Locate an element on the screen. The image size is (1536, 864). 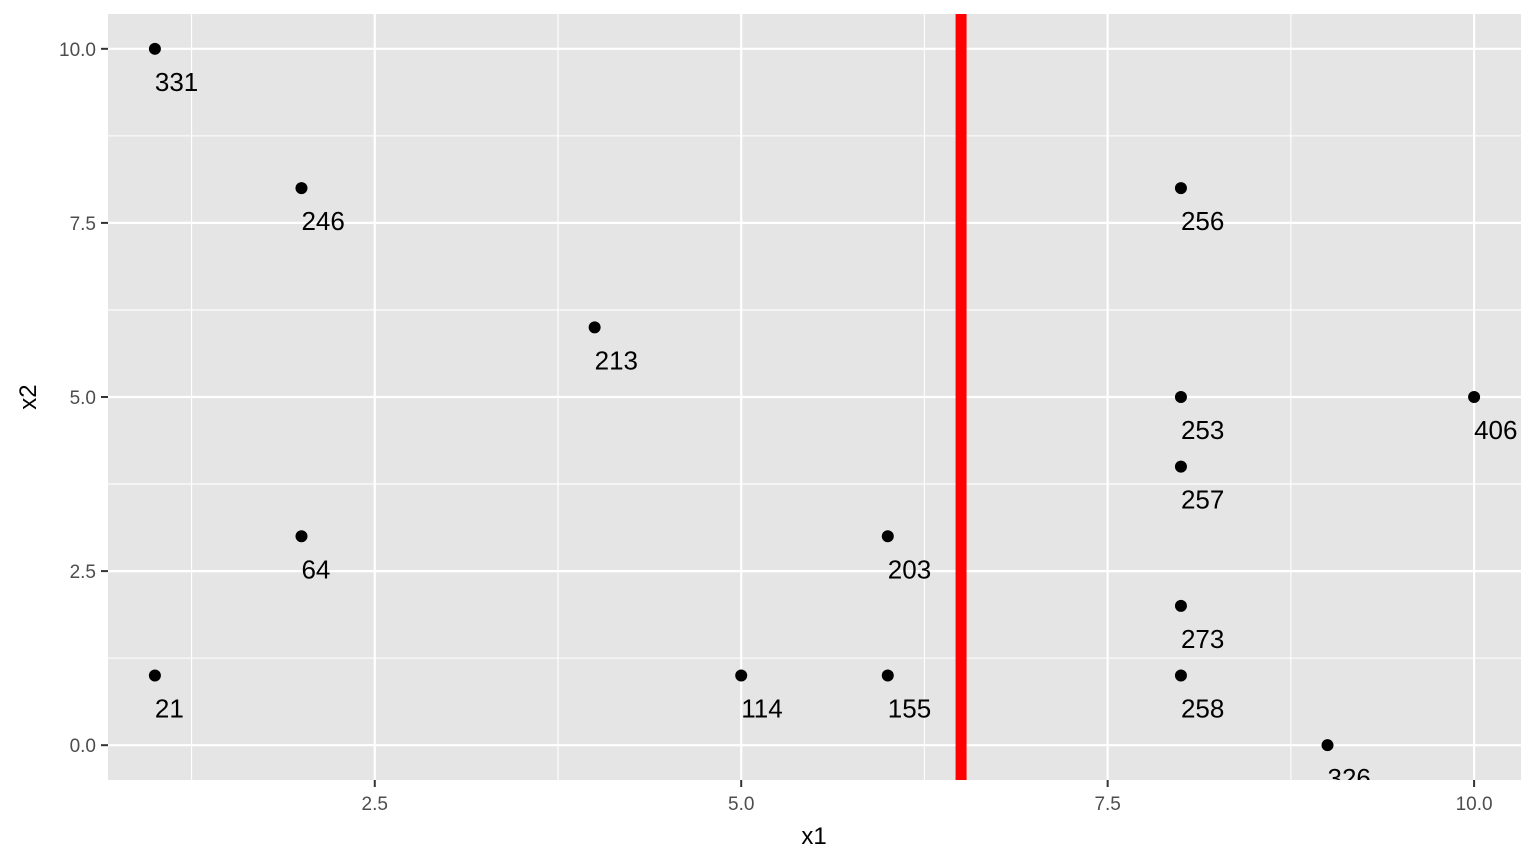
point-label: 203 is located at coordinates (909, 569).